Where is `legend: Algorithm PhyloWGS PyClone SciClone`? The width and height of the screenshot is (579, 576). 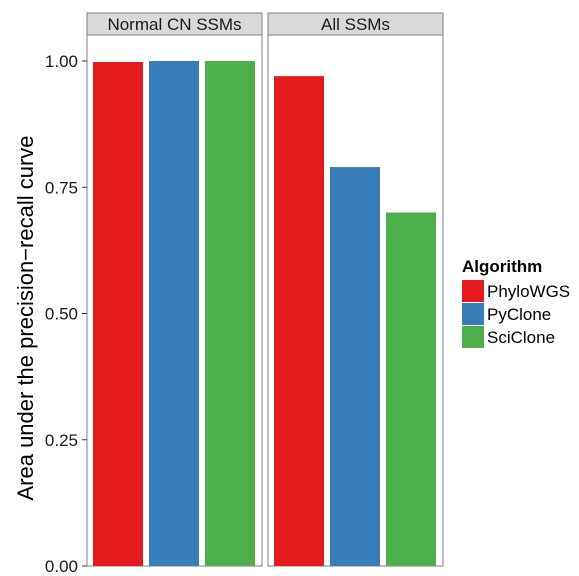 legend: Algorithm PhyloWGS PyClone SciClone is located at coordinates (516, 302).